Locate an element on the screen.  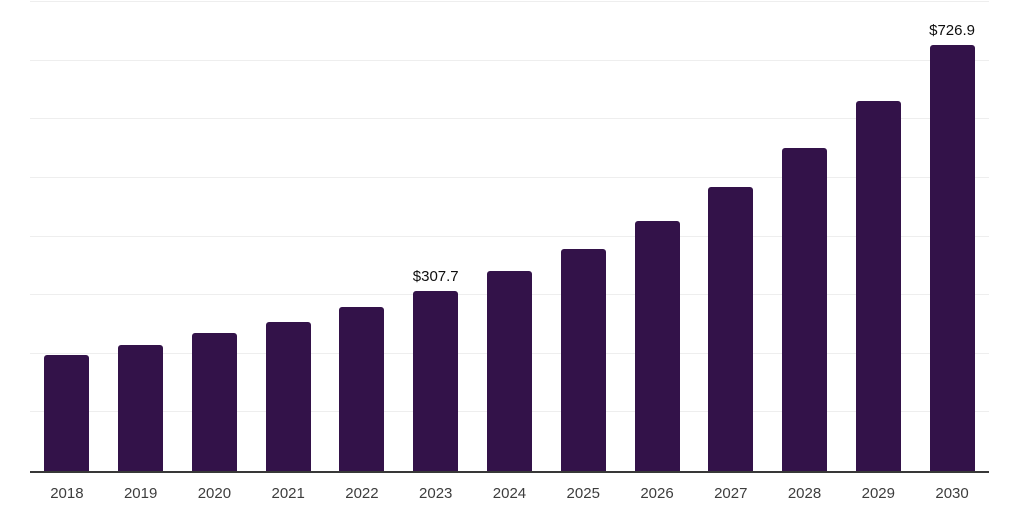
bar-2026 is located at coordinates (657, 345).